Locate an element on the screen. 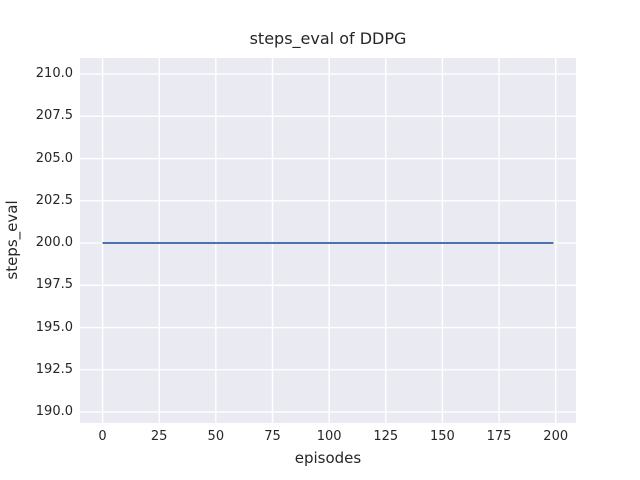 The width and height of the screenshot is (640, 480). x-tick-label: 150 is located at coordinates (442, 436).